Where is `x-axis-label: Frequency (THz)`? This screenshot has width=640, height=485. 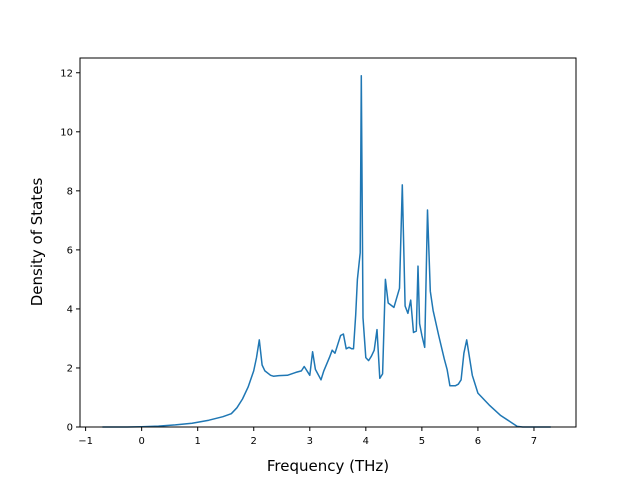
x-axis-label: Frequency (THz) is located at coordinates (328, 466).